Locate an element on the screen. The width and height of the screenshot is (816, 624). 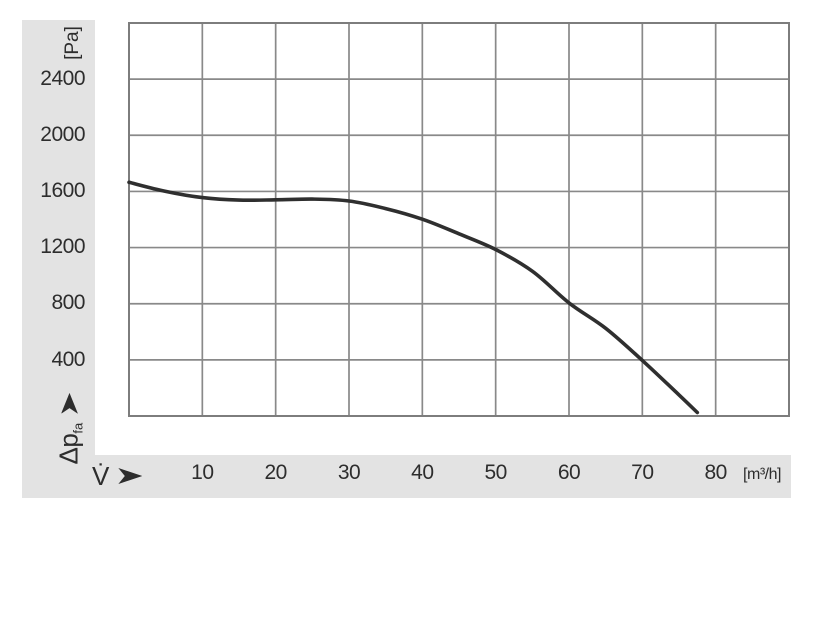
y-axis-title: Δpfa is located at coordinates (69, 422).